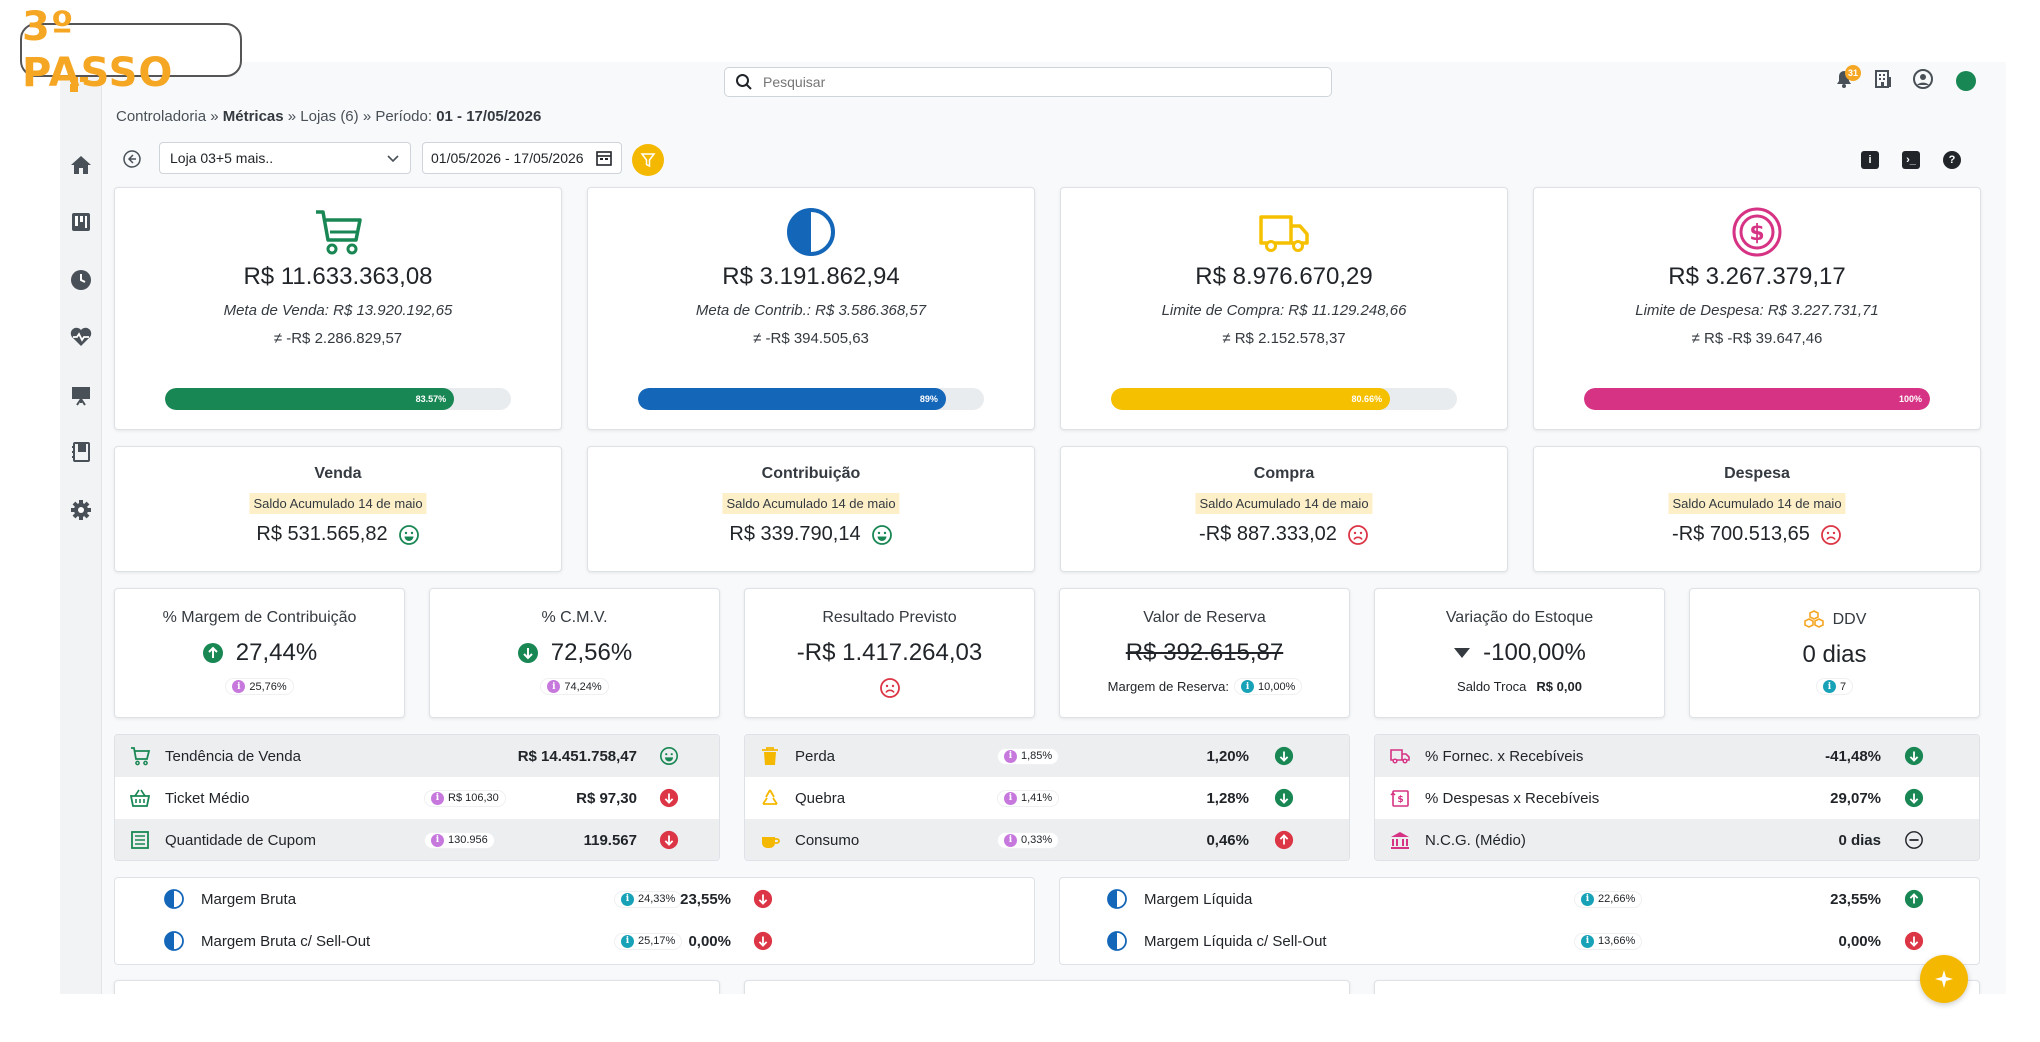 This screenshot has height=1042, width=2040. Describe the element at coordinates (1757, 232) in the screenshot. I see `dollar-circle-icon: $` at that location.